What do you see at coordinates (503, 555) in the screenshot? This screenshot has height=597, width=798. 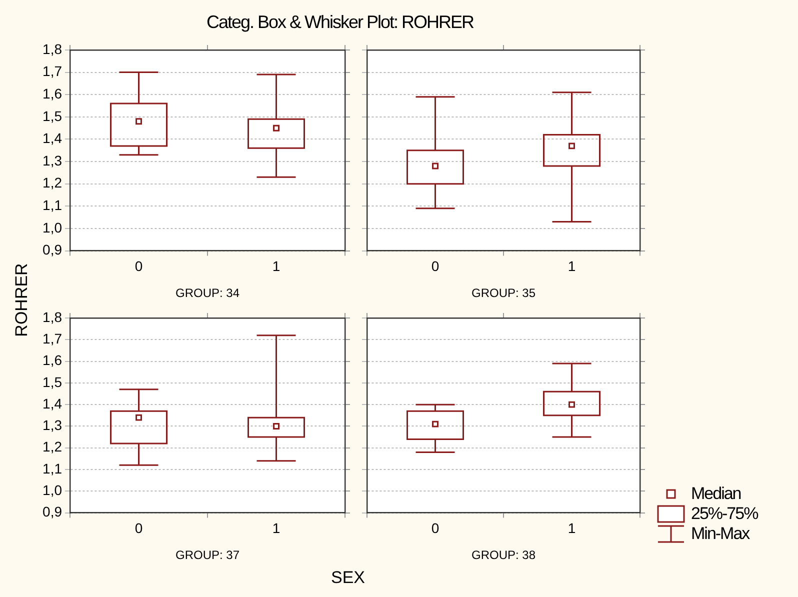 I see `x-axis-title: GROUP: 38` at bounding box center [503, 555].